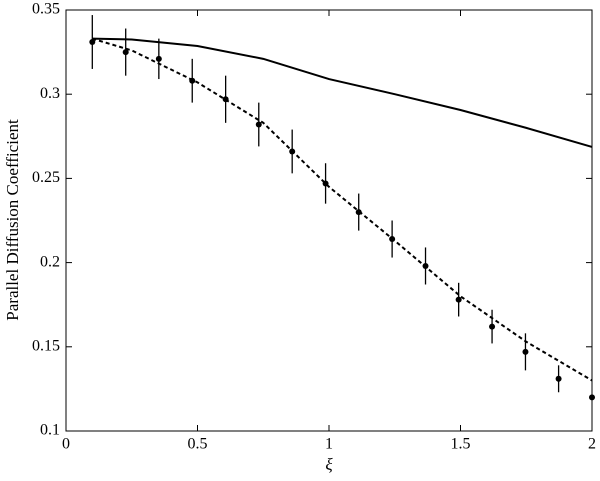 The image size is (600, 481). I want to click on y-tick-label: 0.25, so click(46, 177).